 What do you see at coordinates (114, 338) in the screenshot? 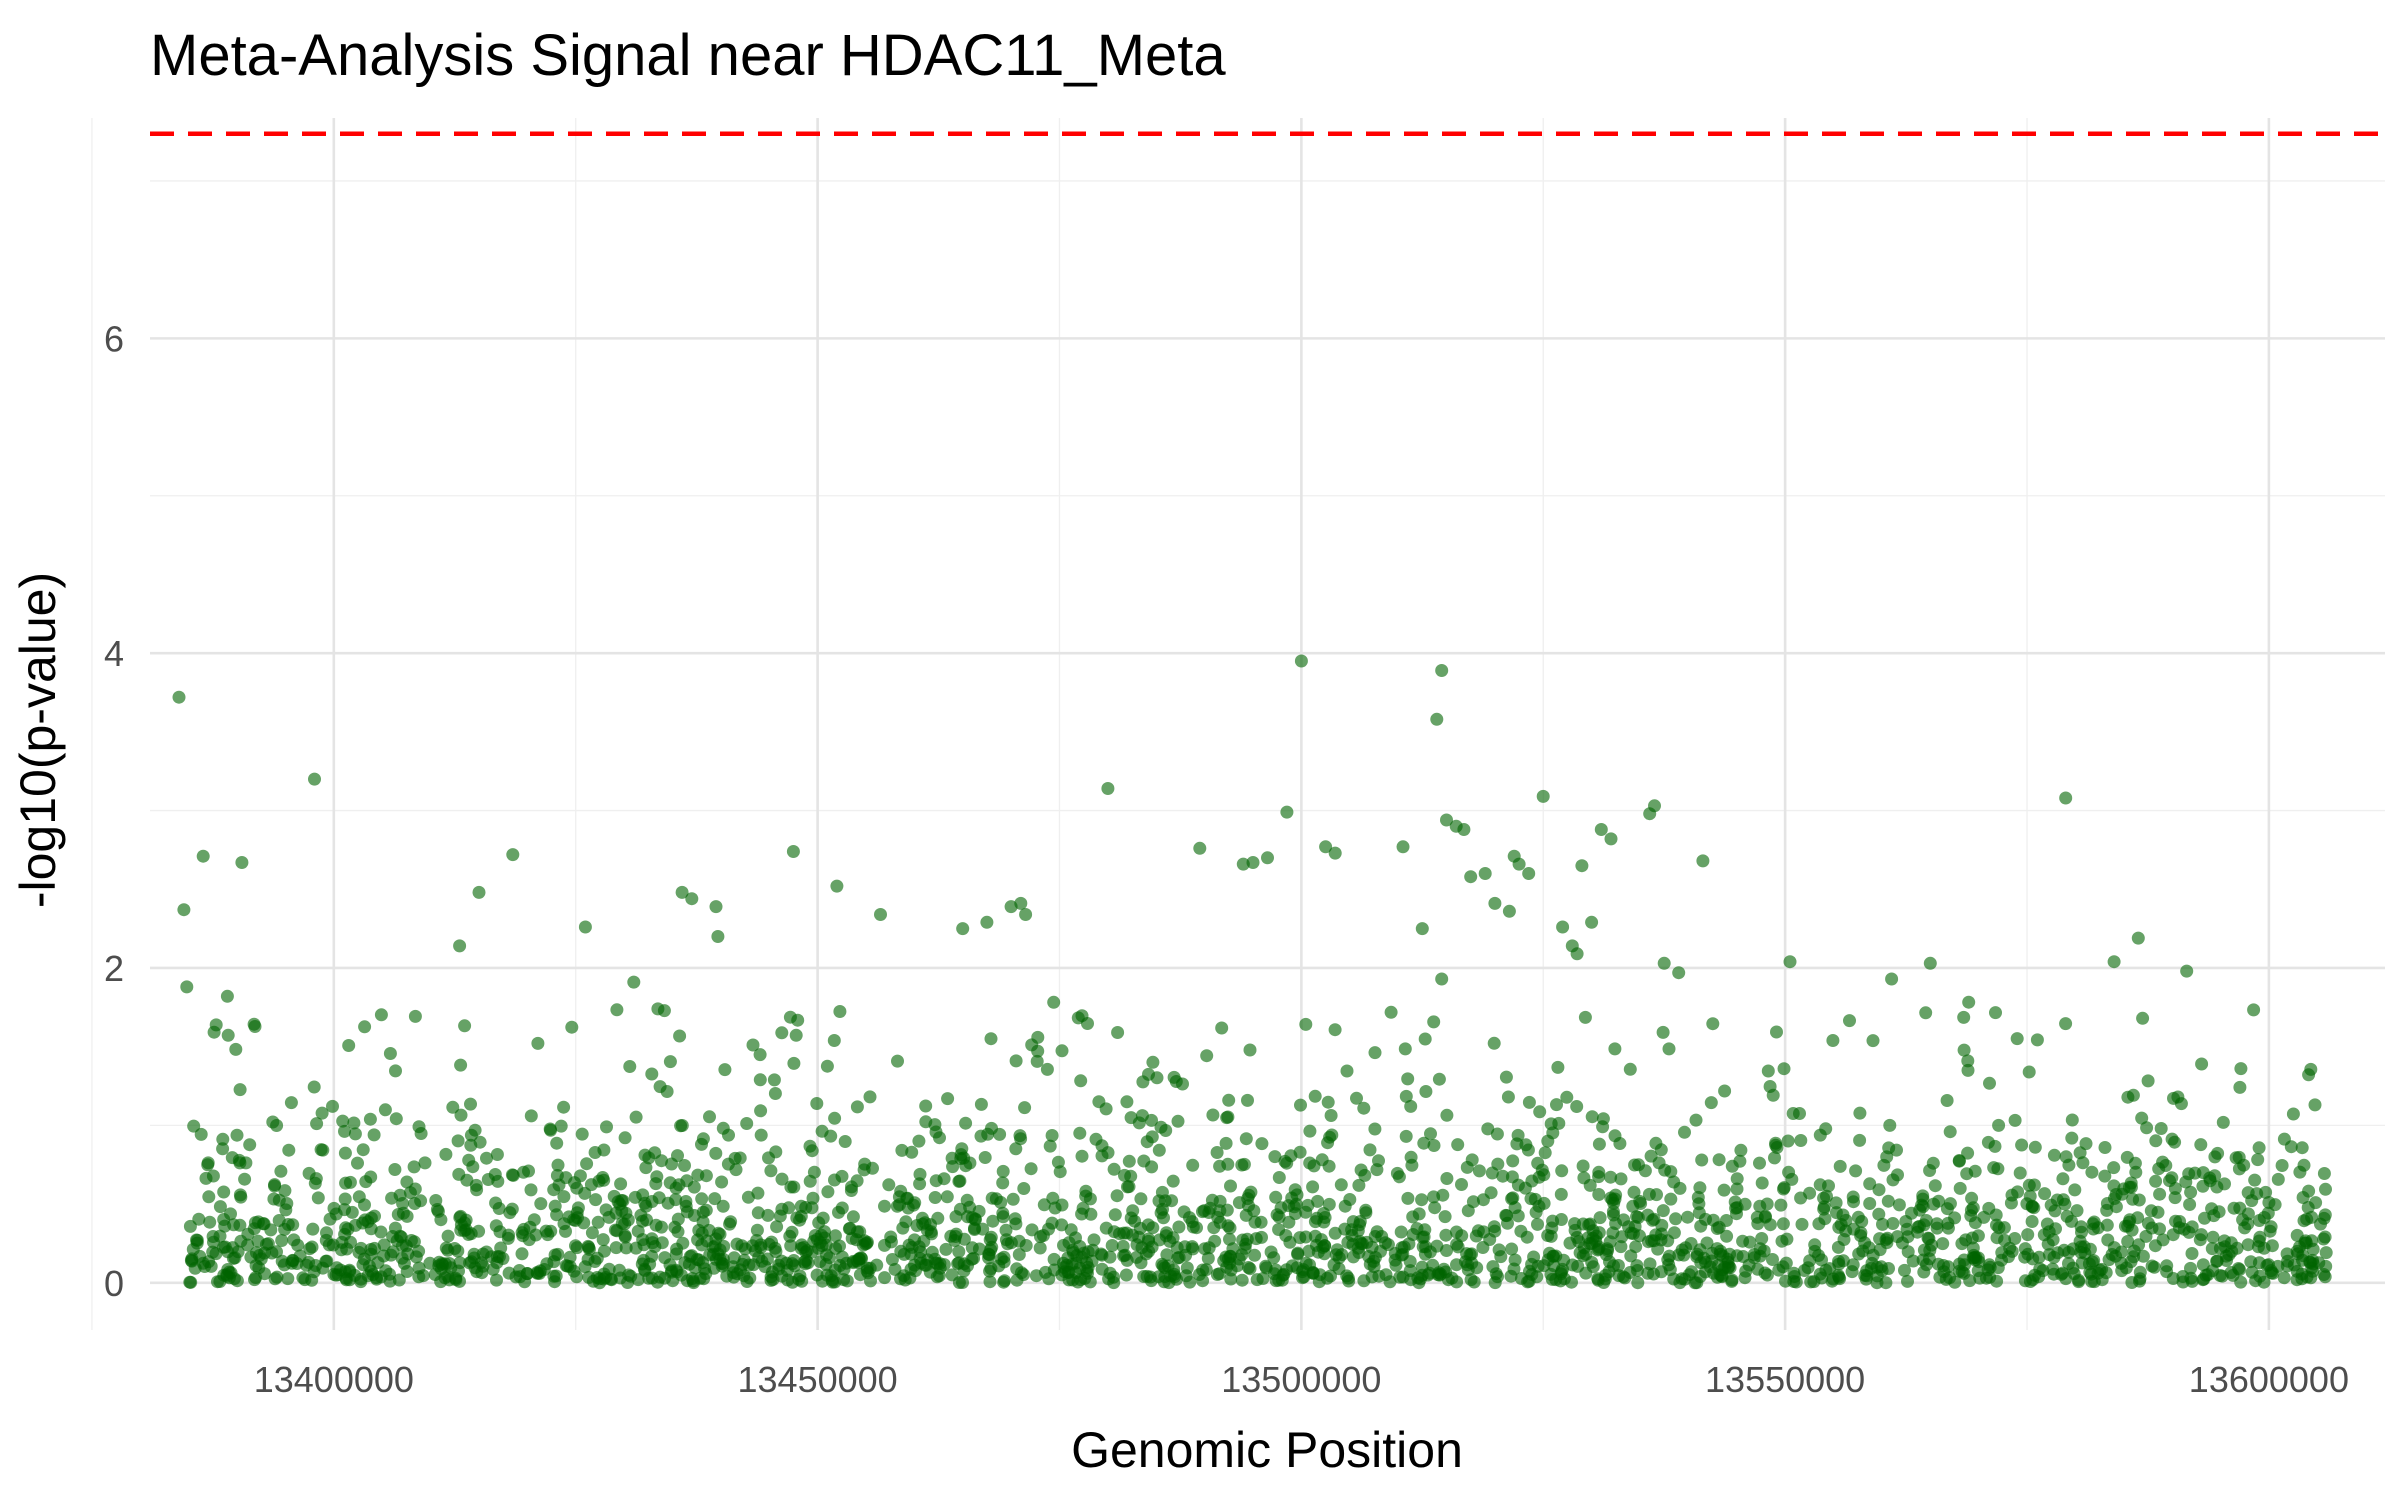
I see `y-tick-label: 6` at bounding box center [114, 338].